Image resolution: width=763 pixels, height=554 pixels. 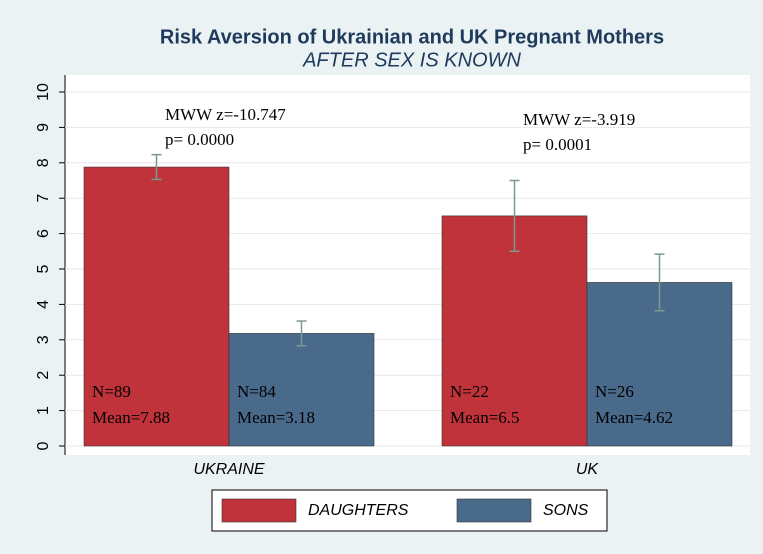 What do you see at coordinates (411, 60) in the screenshot?
I see `chart-subtitle: AFTER SEX IS KNOWN` at bounding box center [411, 60].